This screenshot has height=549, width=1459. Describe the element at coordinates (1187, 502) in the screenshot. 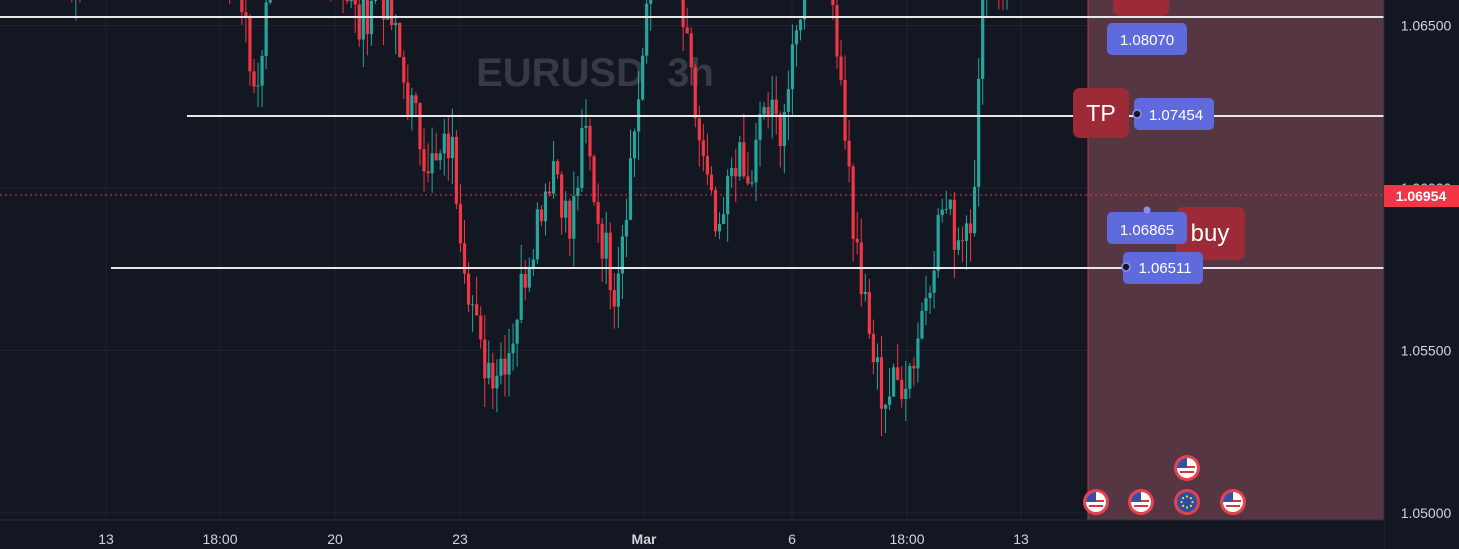

I see `eu-flag-icon` at that location.